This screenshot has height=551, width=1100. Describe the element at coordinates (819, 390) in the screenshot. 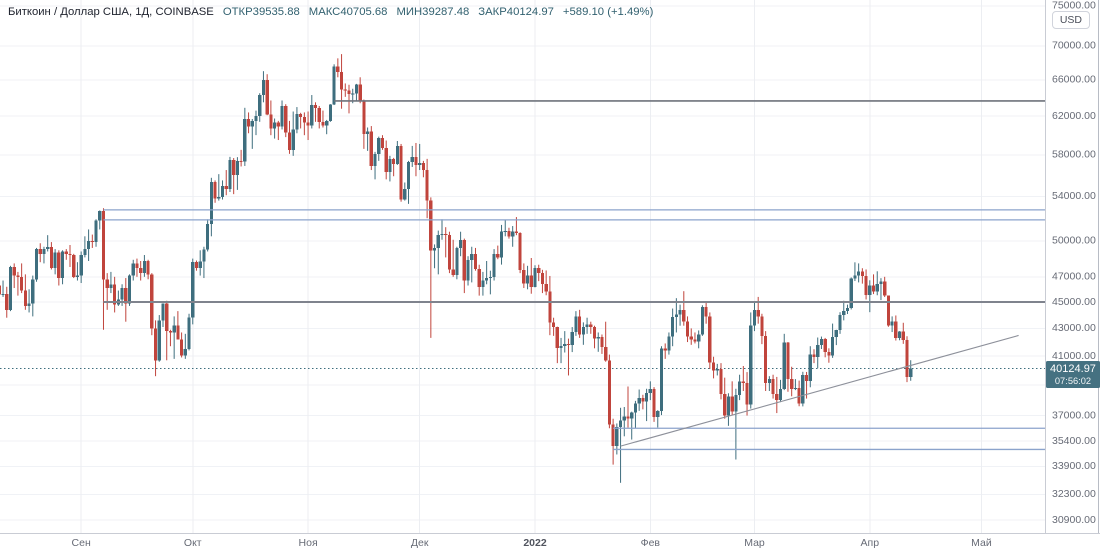

I see `support-trendline` at that location.